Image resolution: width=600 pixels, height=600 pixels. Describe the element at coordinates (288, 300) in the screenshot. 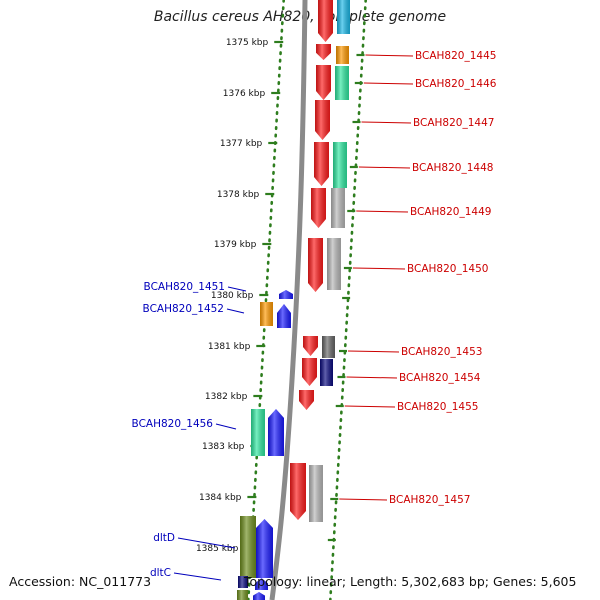

I see `chromosome-backbone` at that location.